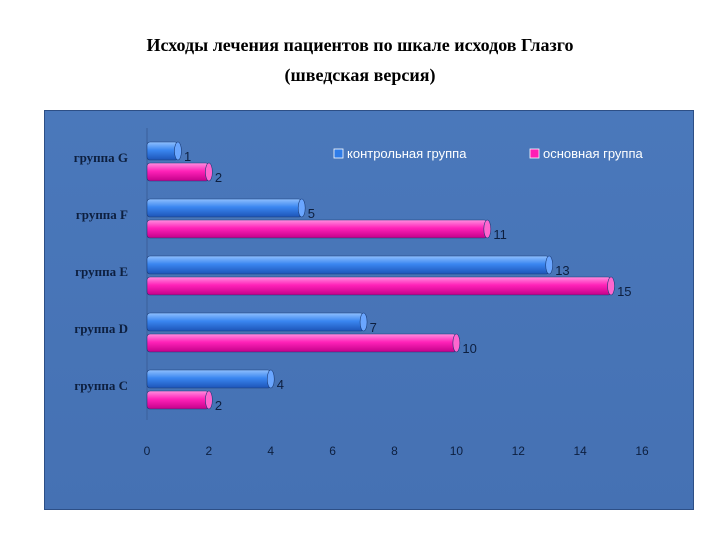 The height and width of the screenshot is (540, 720). Describe the element at coordinates (101, 271) in the screenshot. I see `category-label: группа E` at that location.